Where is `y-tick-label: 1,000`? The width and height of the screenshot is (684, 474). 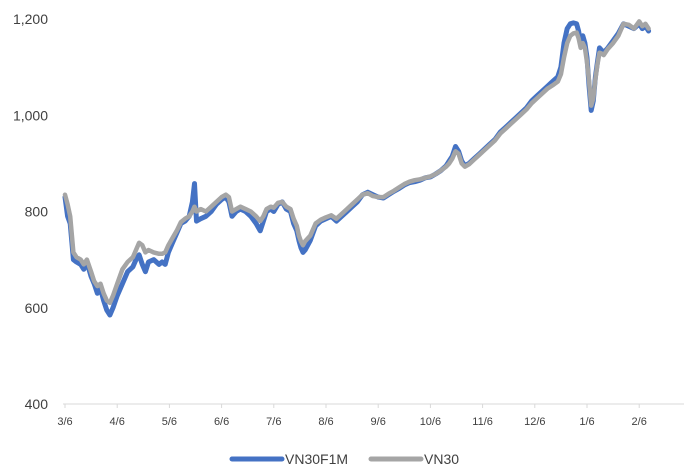
y-tick-label: 1,000 is located at coordinates (30, 115).